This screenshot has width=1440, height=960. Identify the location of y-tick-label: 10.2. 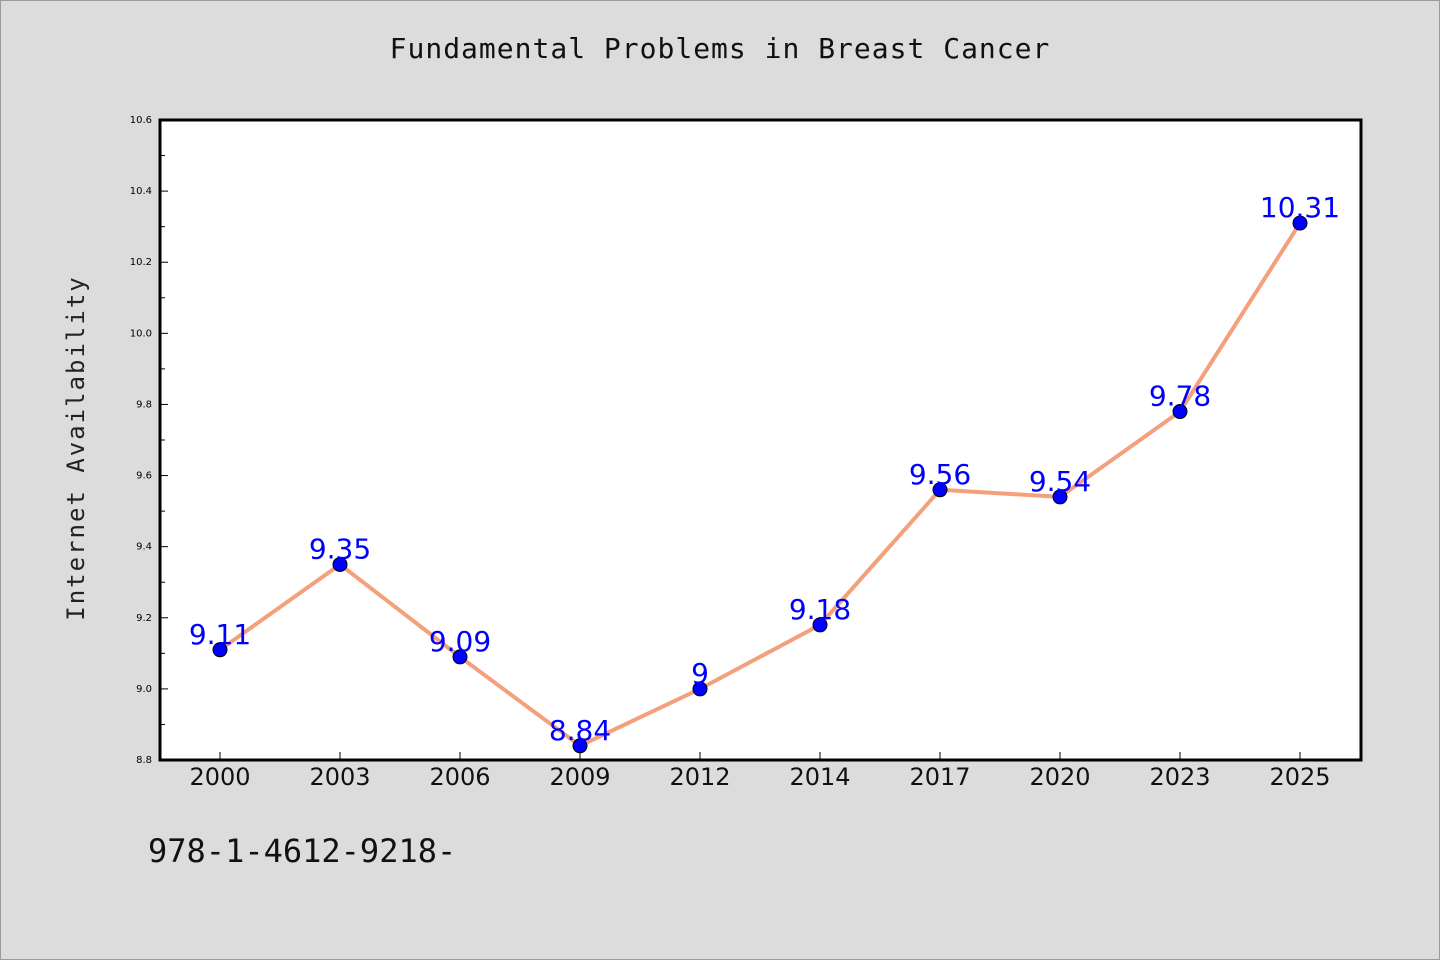
(141, 262).